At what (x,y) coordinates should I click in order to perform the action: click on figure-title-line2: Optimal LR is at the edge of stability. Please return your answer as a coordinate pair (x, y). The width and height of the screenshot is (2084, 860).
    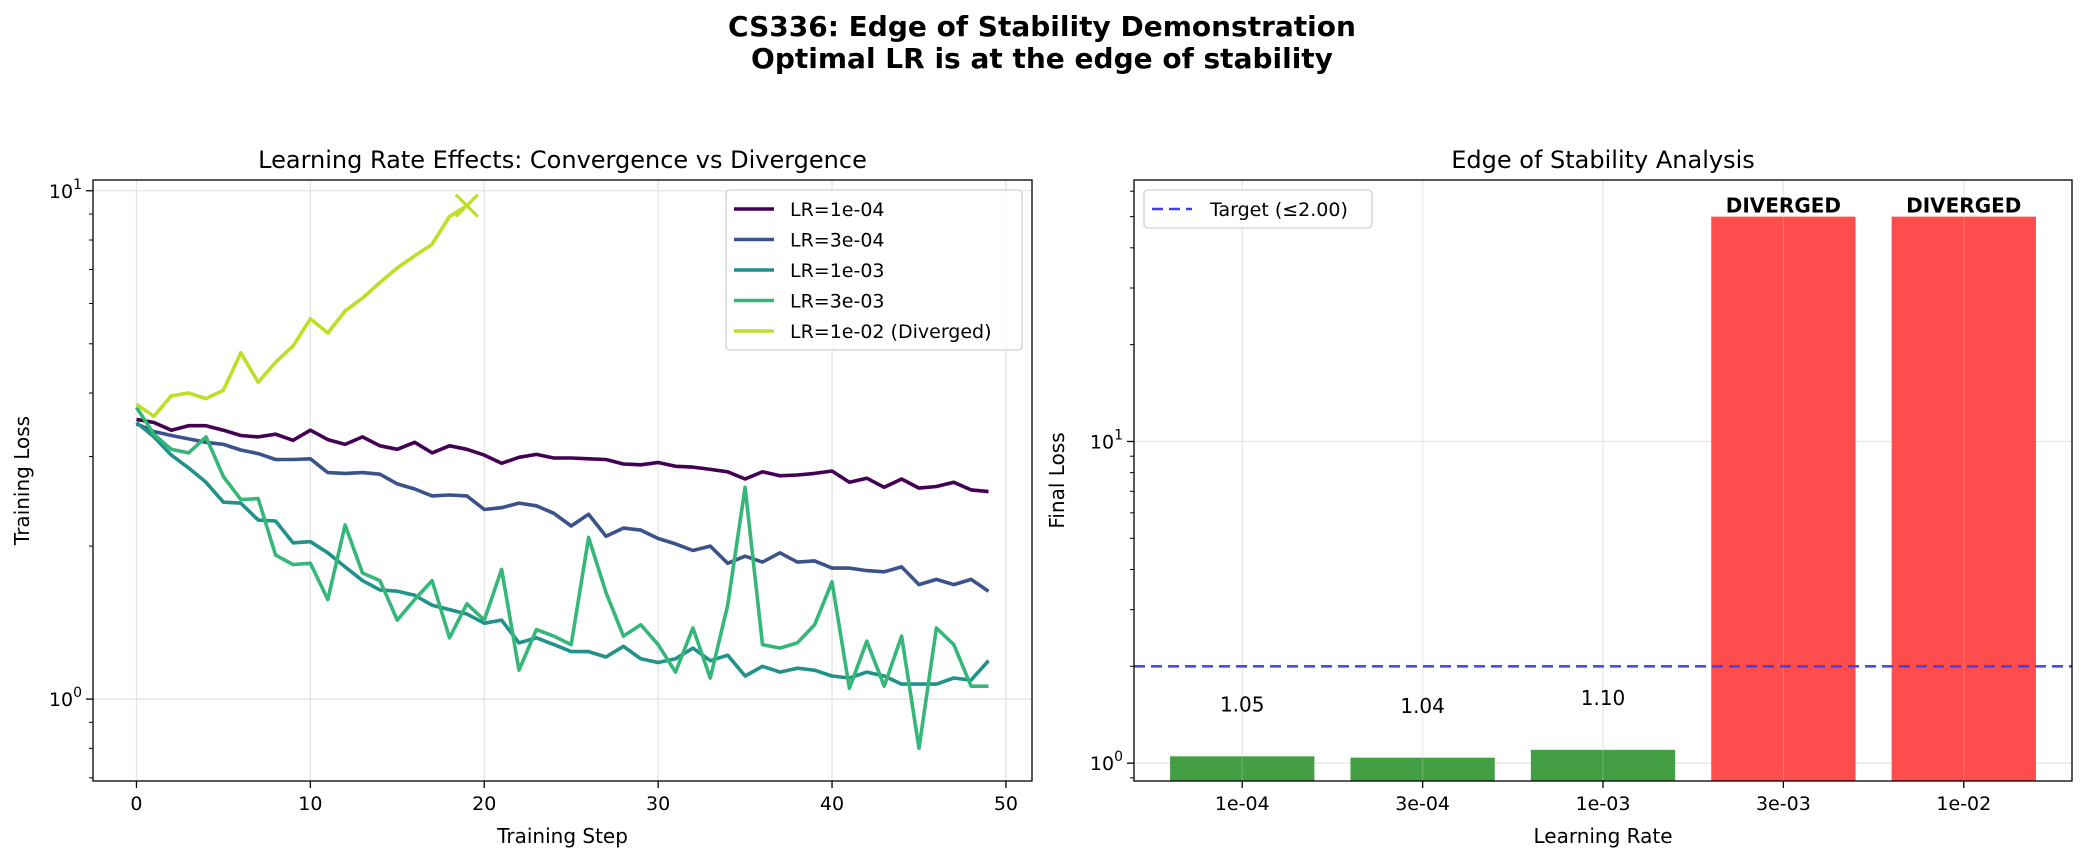
    Looking at the image, I should click on (1042, 58).